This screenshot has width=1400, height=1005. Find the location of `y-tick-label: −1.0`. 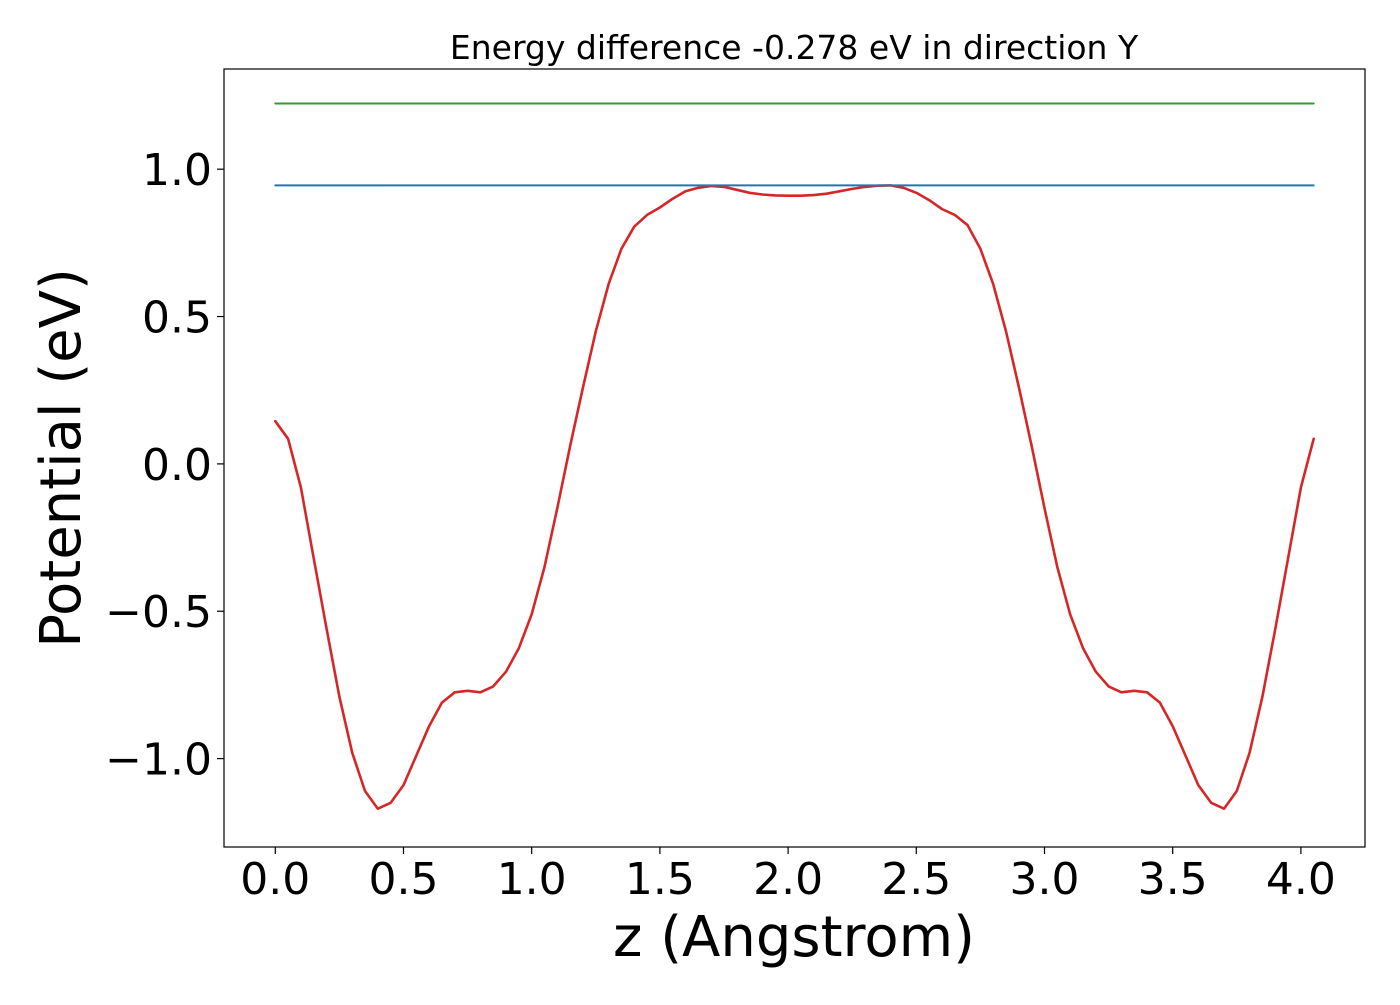

y-tick-label: −1.0 is located at coordinates (158, 760).